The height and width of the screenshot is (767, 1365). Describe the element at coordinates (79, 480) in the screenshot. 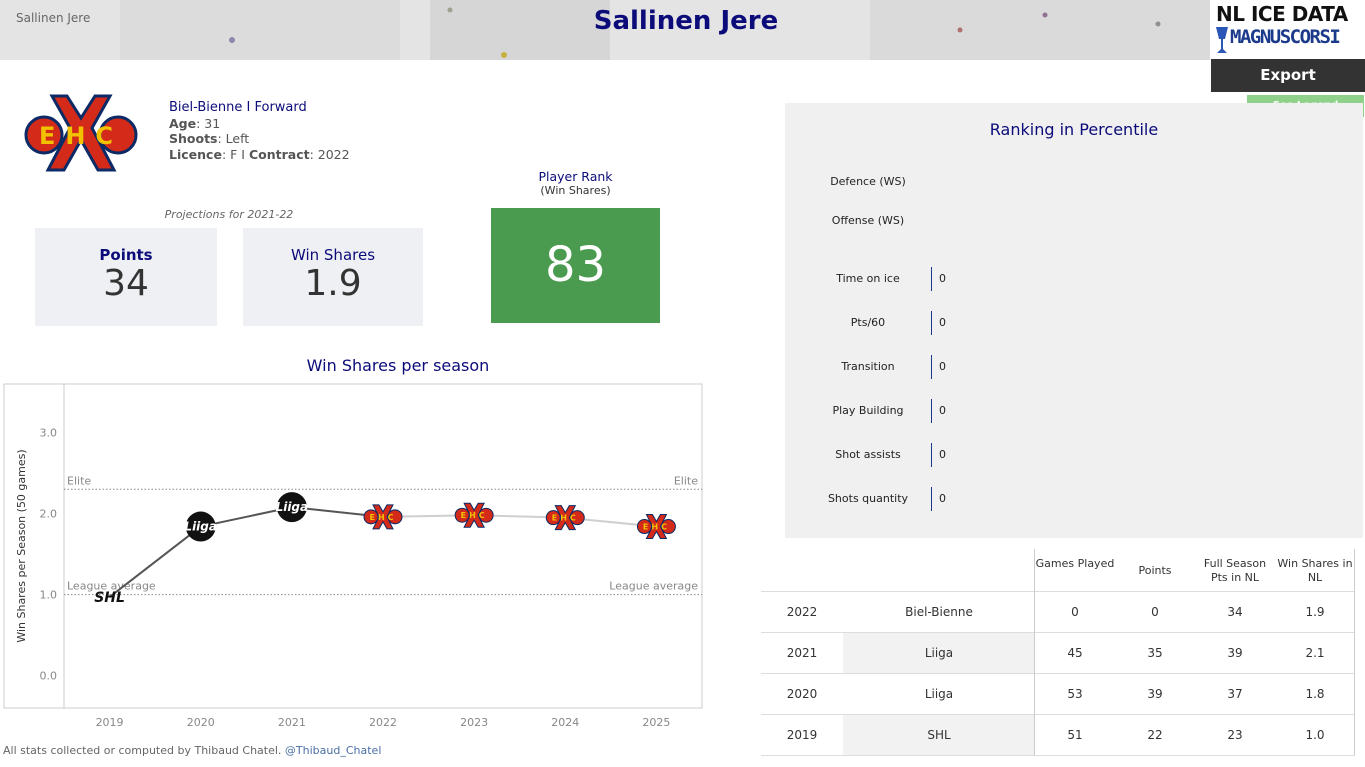

I see `reference-label-left: Elite` at that location.